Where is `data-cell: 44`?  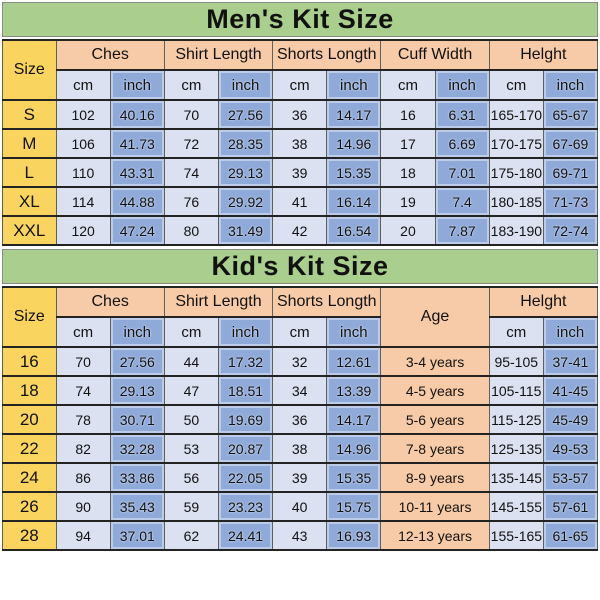
data-cell: 44 is located at coordinates (191, 361).